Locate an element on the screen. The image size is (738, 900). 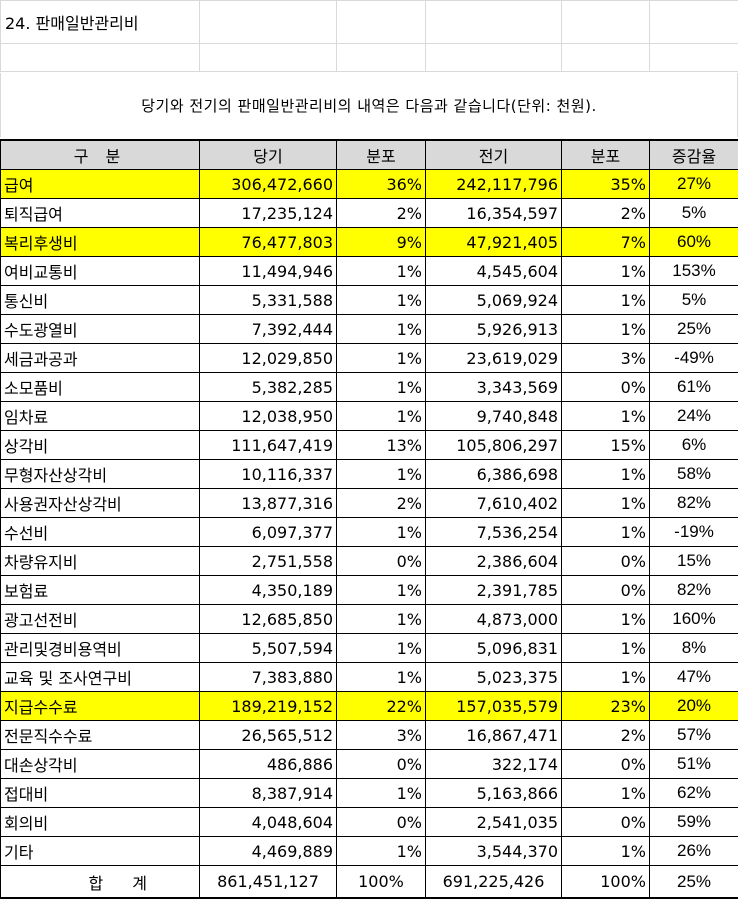
current-value: 12,038,950 is located at coordinates (268, 416).